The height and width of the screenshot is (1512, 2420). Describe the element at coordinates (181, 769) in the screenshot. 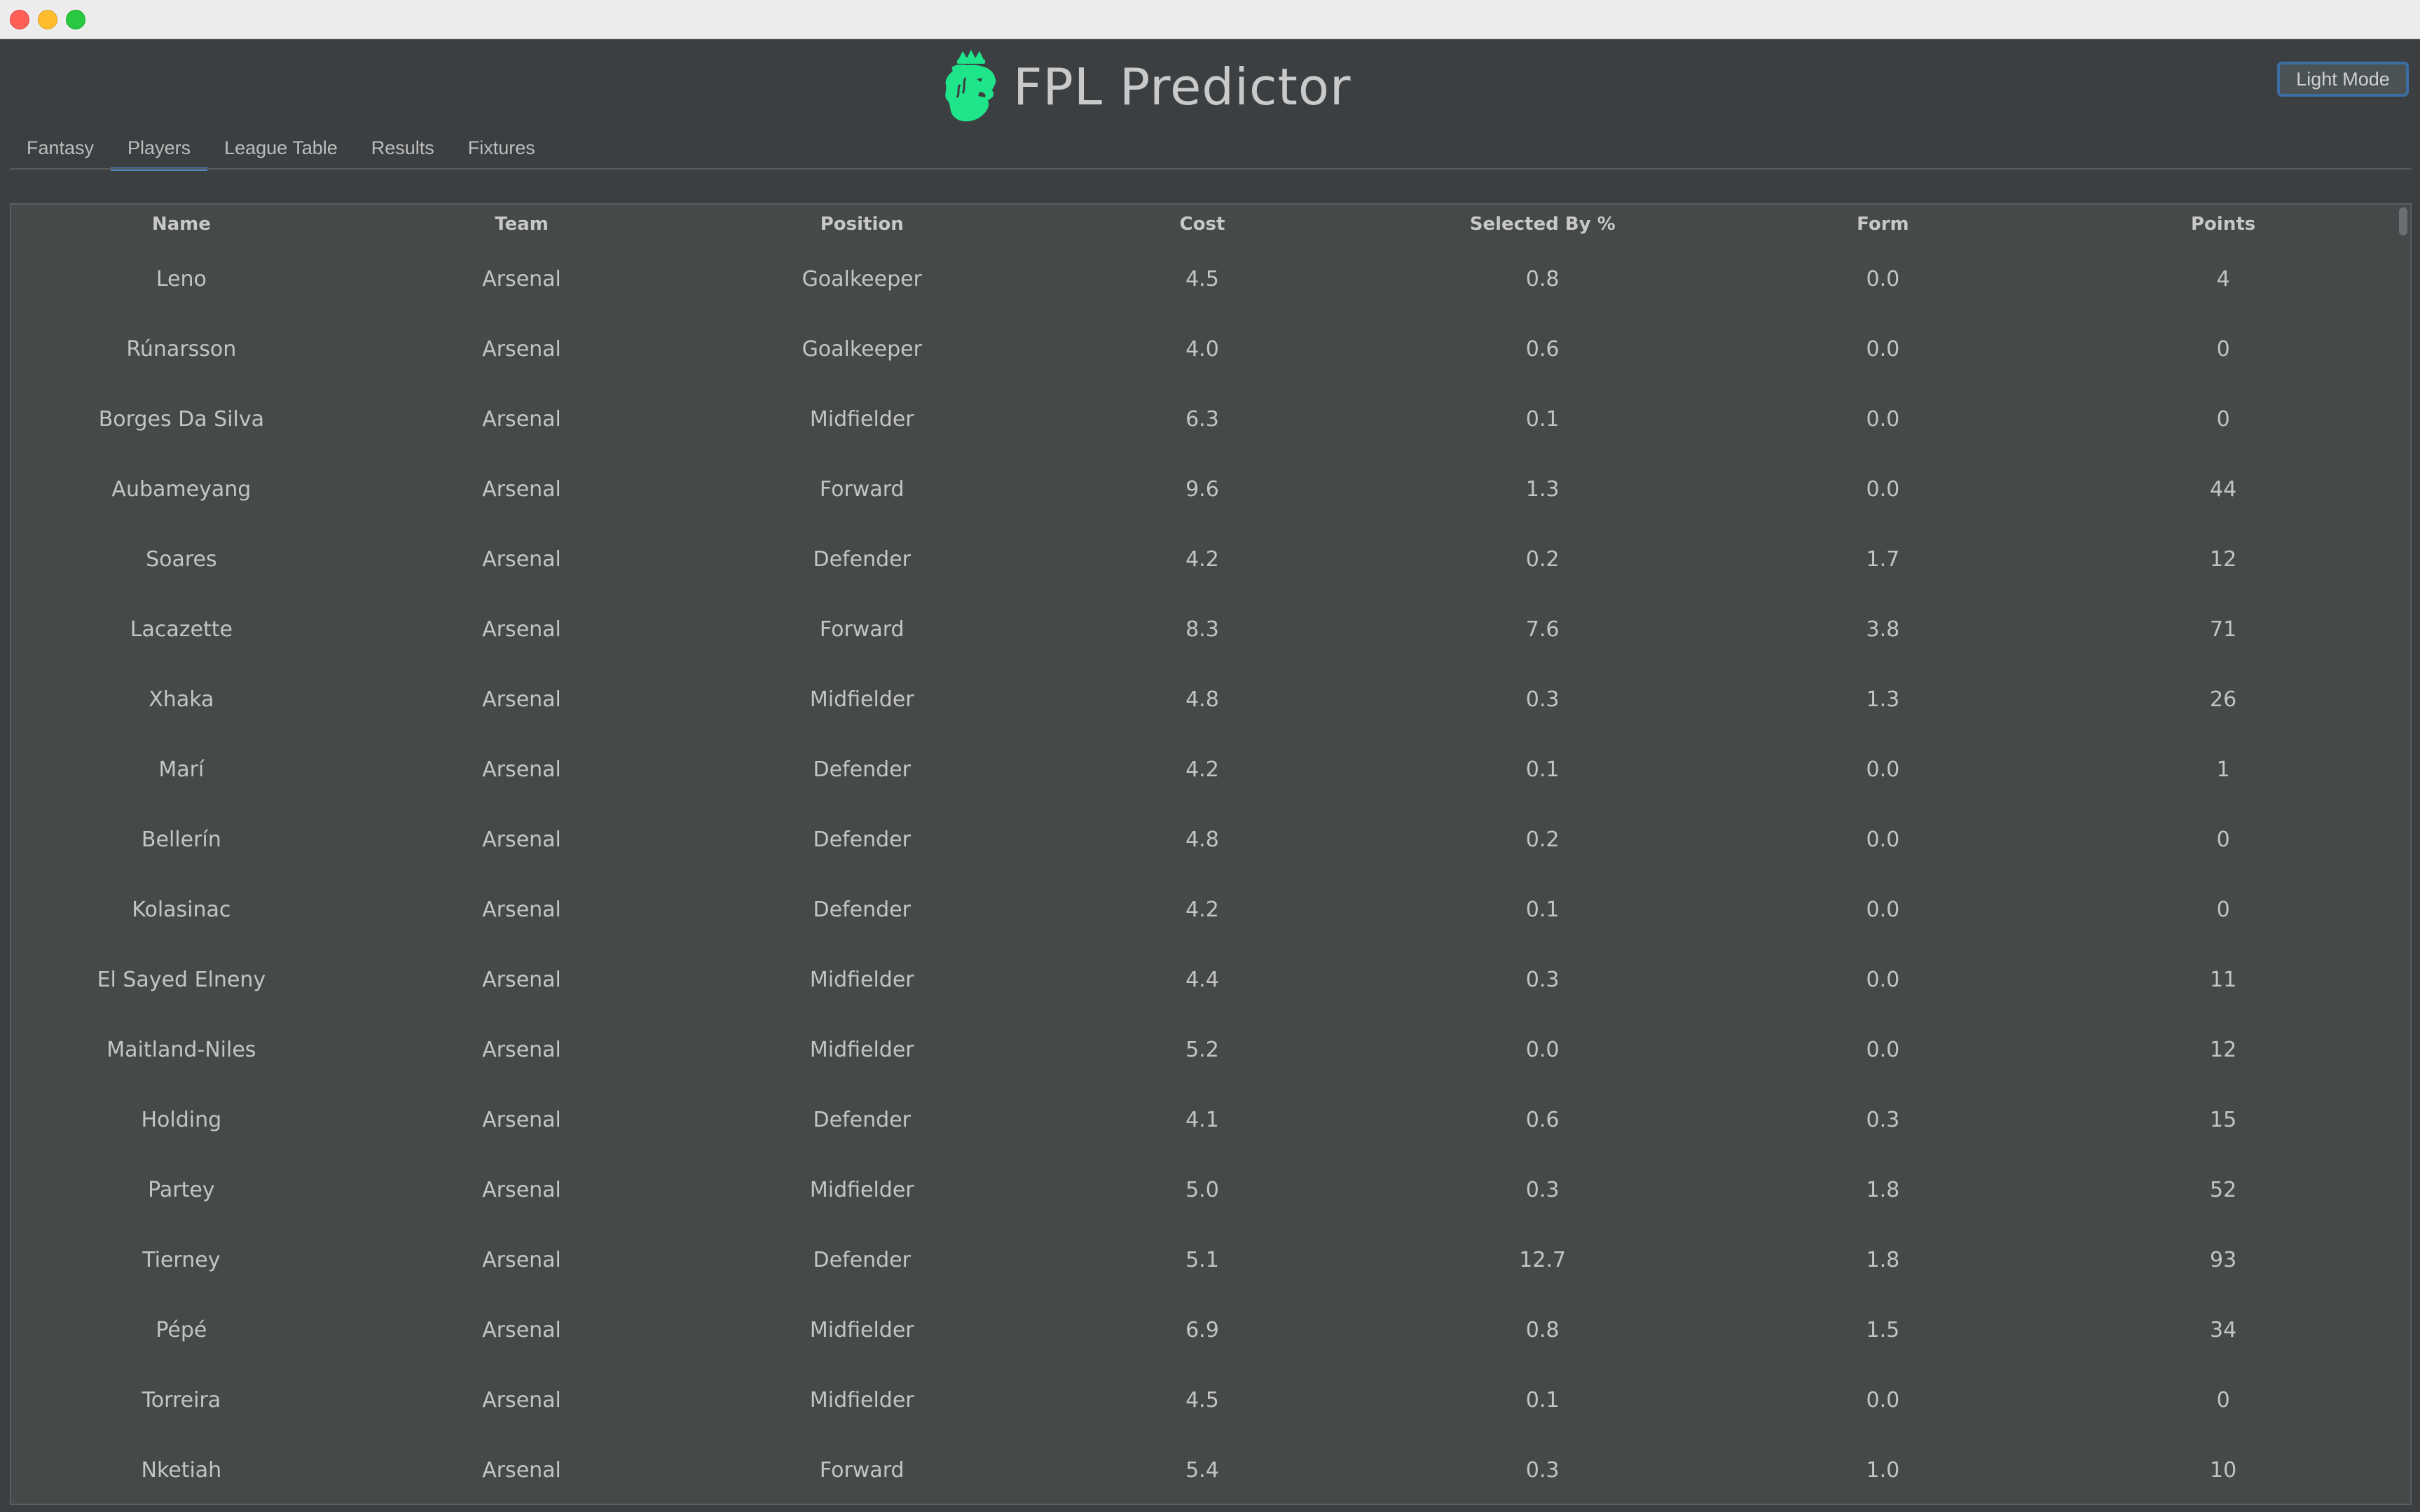

I see `table-cell: Marí` at that location.